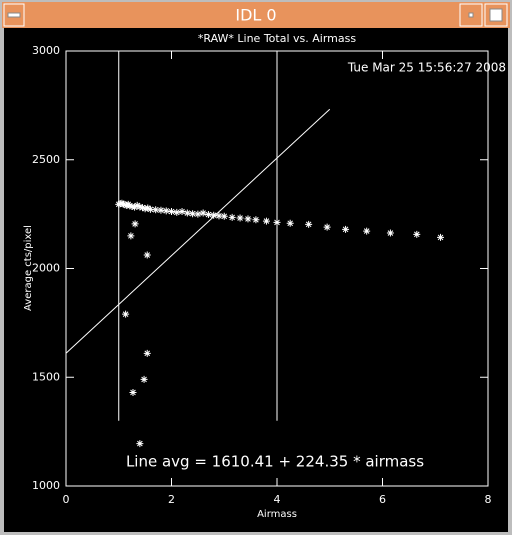 The width and height of the screenshot is (512, 539). I want to click on minimize-icon, so click(471, 15).